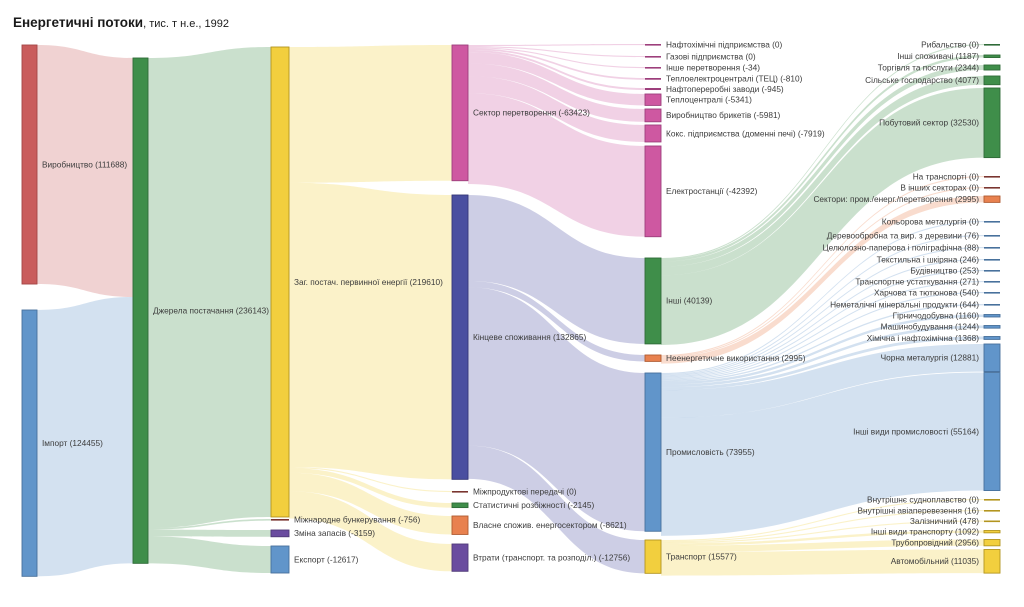 The width and height of the screenshot is (1024, 607). I want to click on sankey-label-trans_ust: Транспортне устаткування (271), so click(917, 282).